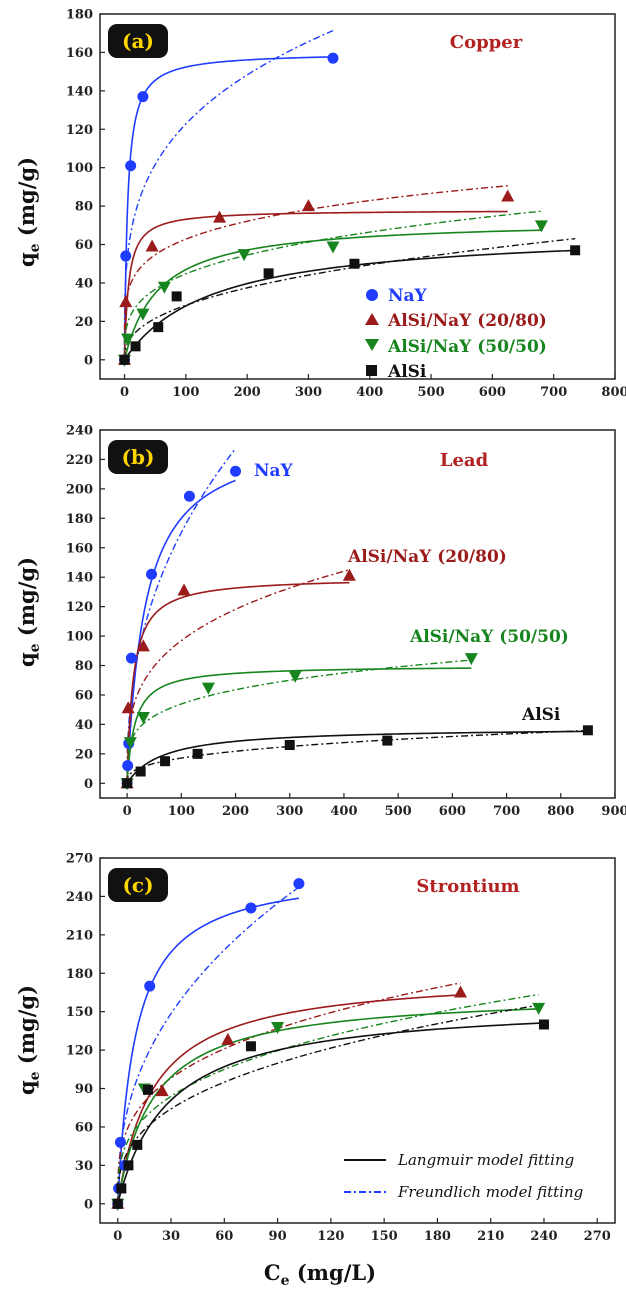 The height and width of the screenshot is (1293, 626). I want to click on x-tick-label: 600, so click(492, 392).